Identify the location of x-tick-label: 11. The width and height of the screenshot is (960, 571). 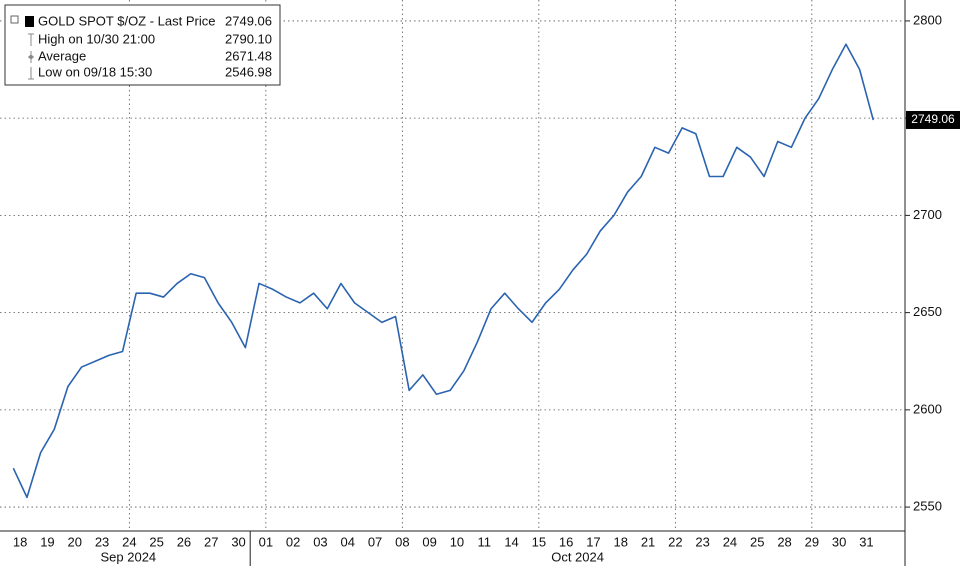
(485, 541).